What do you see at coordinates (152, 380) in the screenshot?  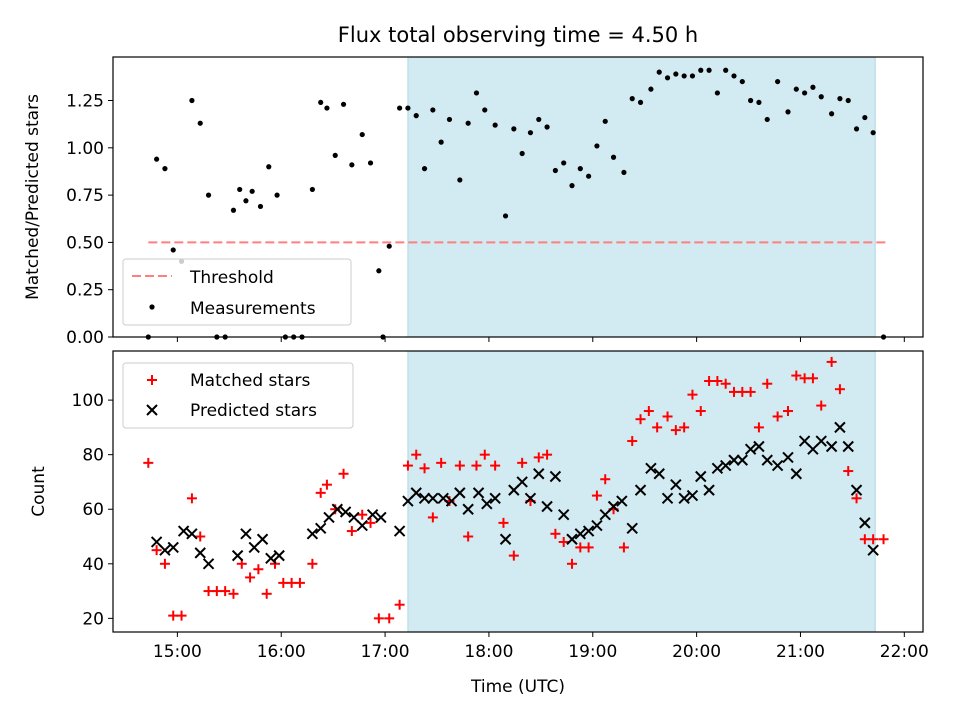 I see `legend-plus-mark` at bounding box center [152, 380].